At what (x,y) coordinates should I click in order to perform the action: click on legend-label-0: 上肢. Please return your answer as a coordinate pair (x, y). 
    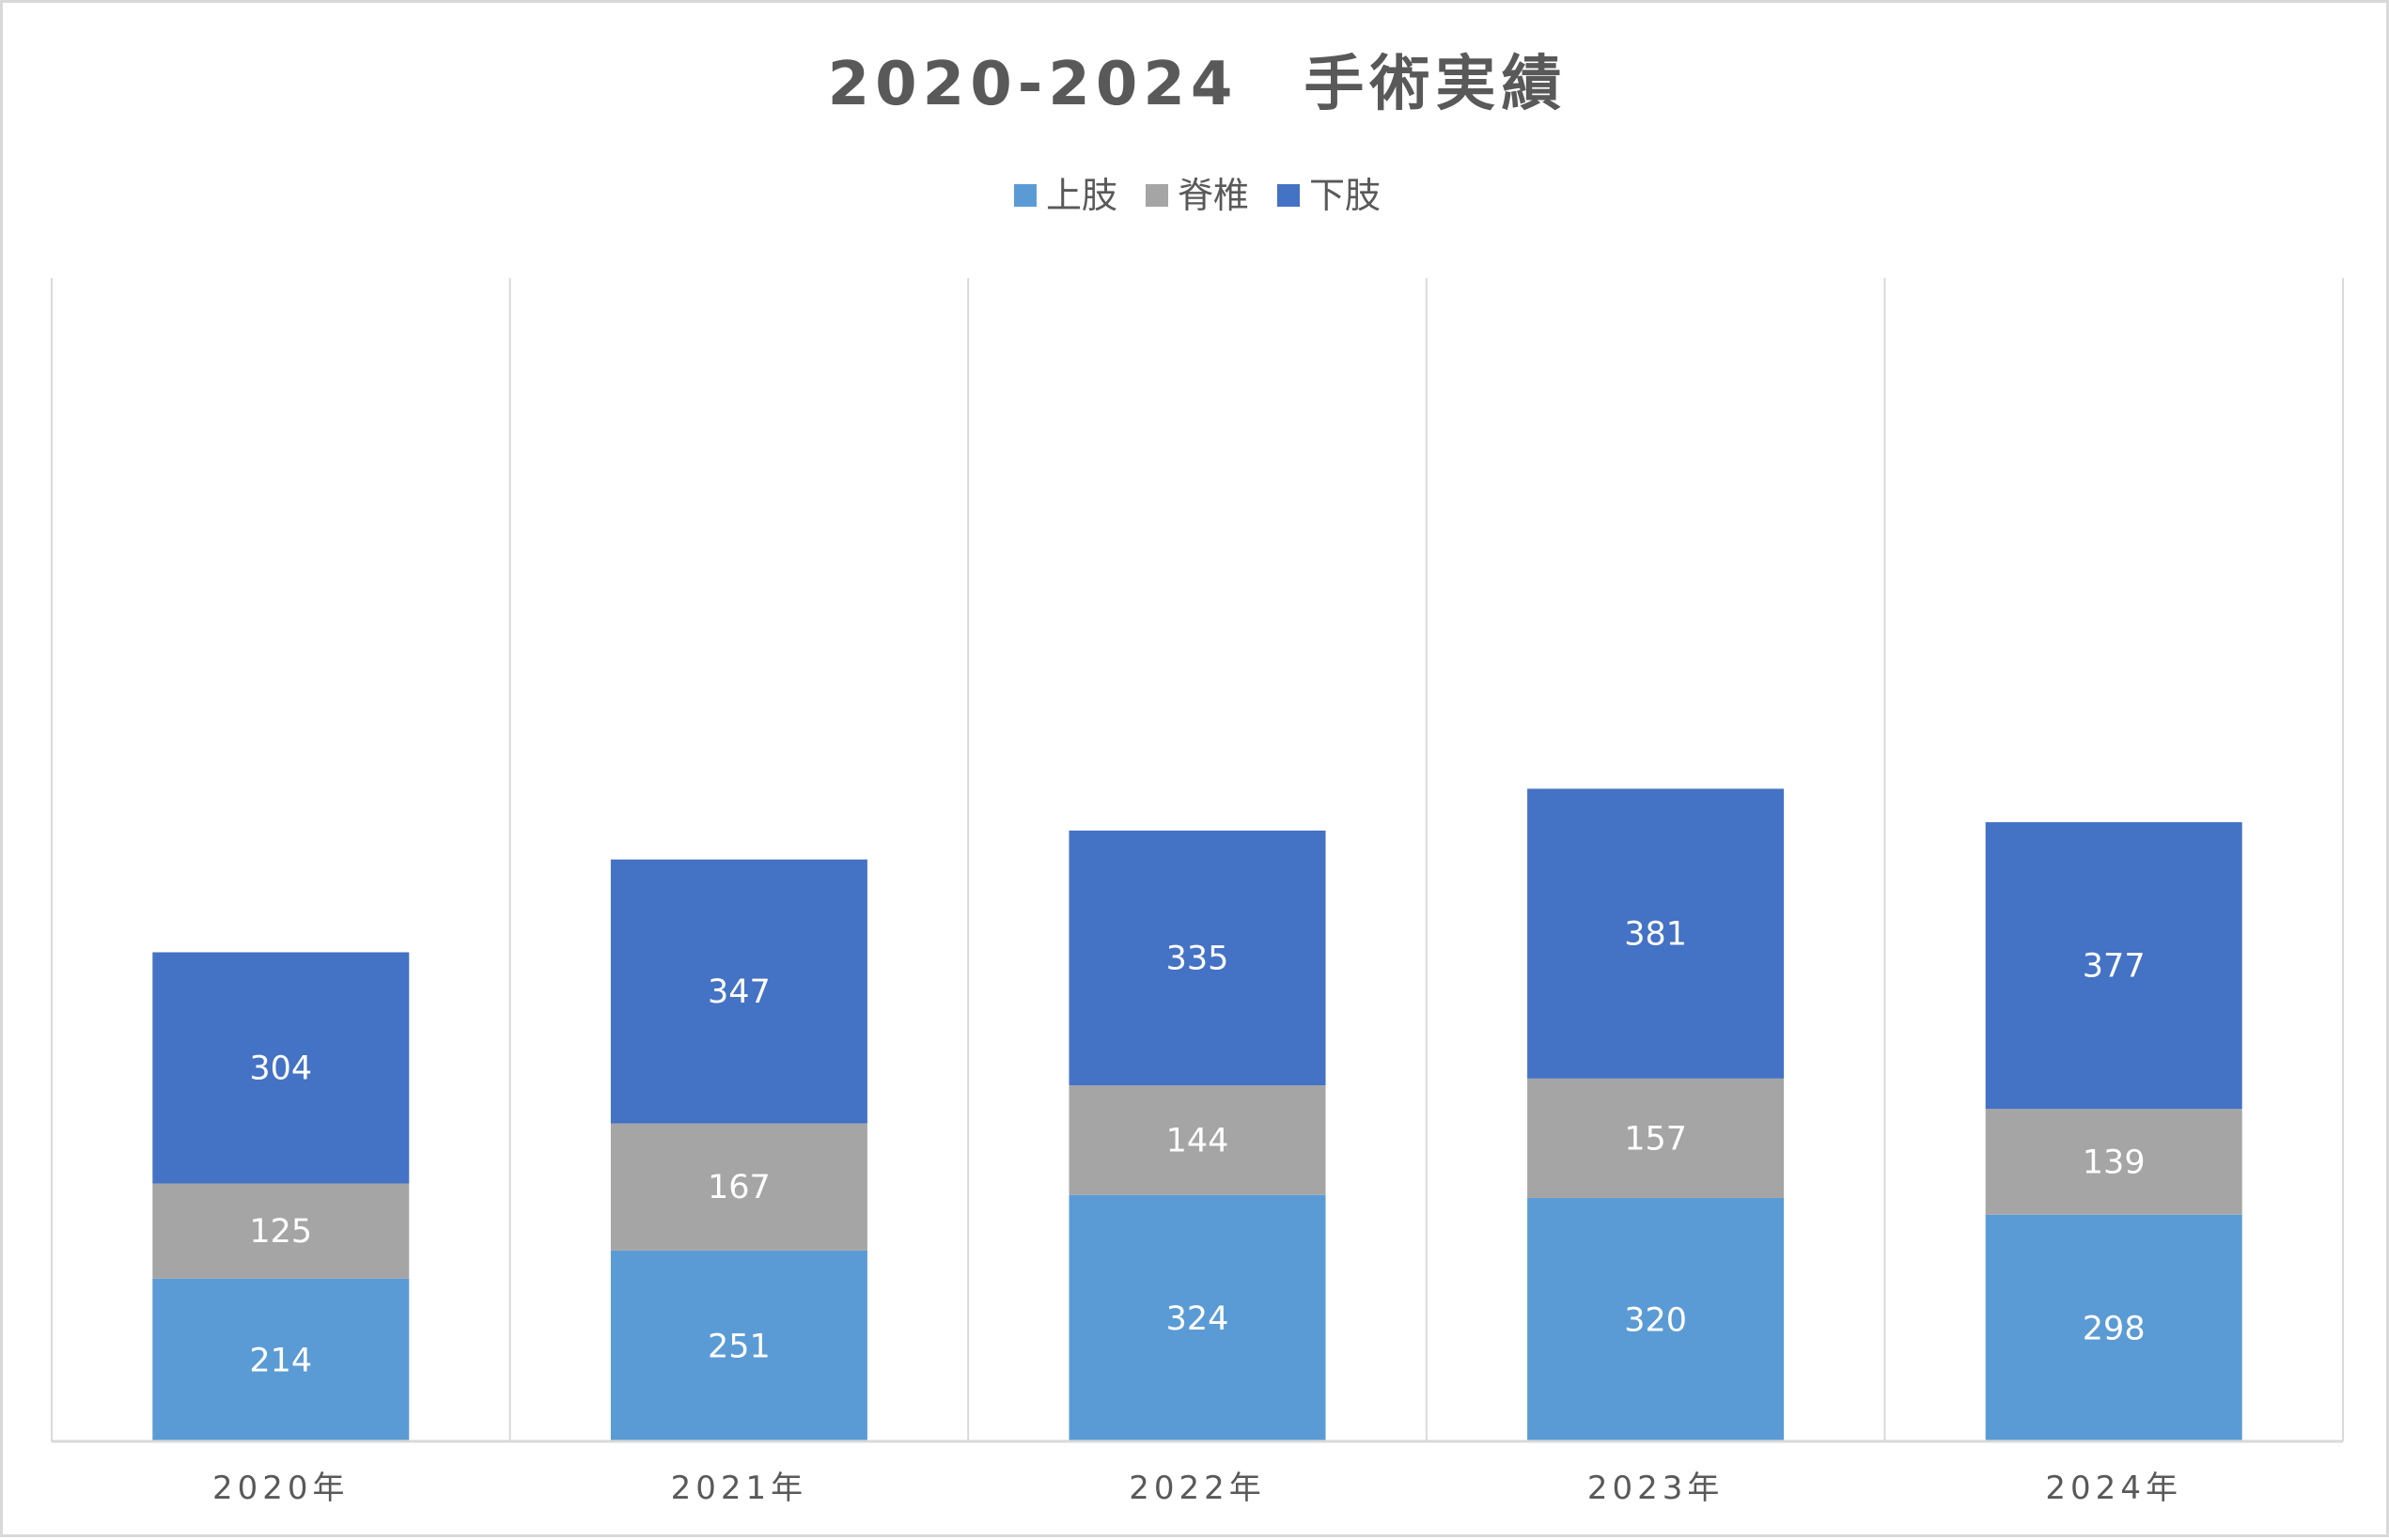
    Looking at the image, I should click on (1081, 195).